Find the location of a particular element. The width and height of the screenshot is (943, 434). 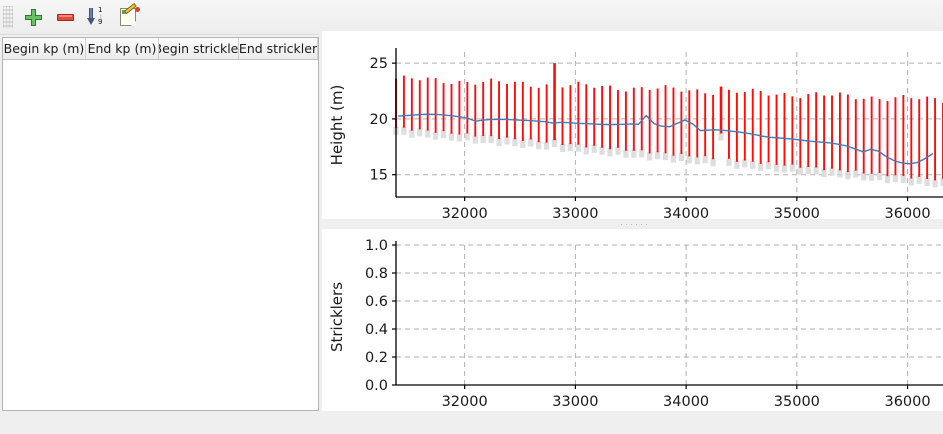

column-end-kp: End kp (m) is located at coordinates (123, 48).